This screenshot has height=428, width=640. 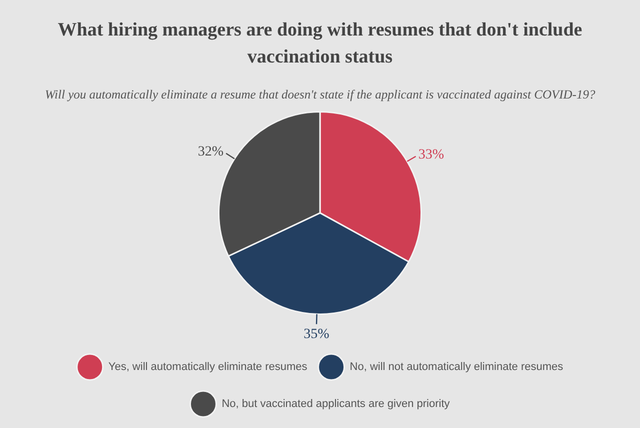 What do you see at coordinates (320, 43) in the screenshot?
I see `chart-title: What hiring managers are doing with resumes that don't include vaccination status` at bounding box center [320, 43].